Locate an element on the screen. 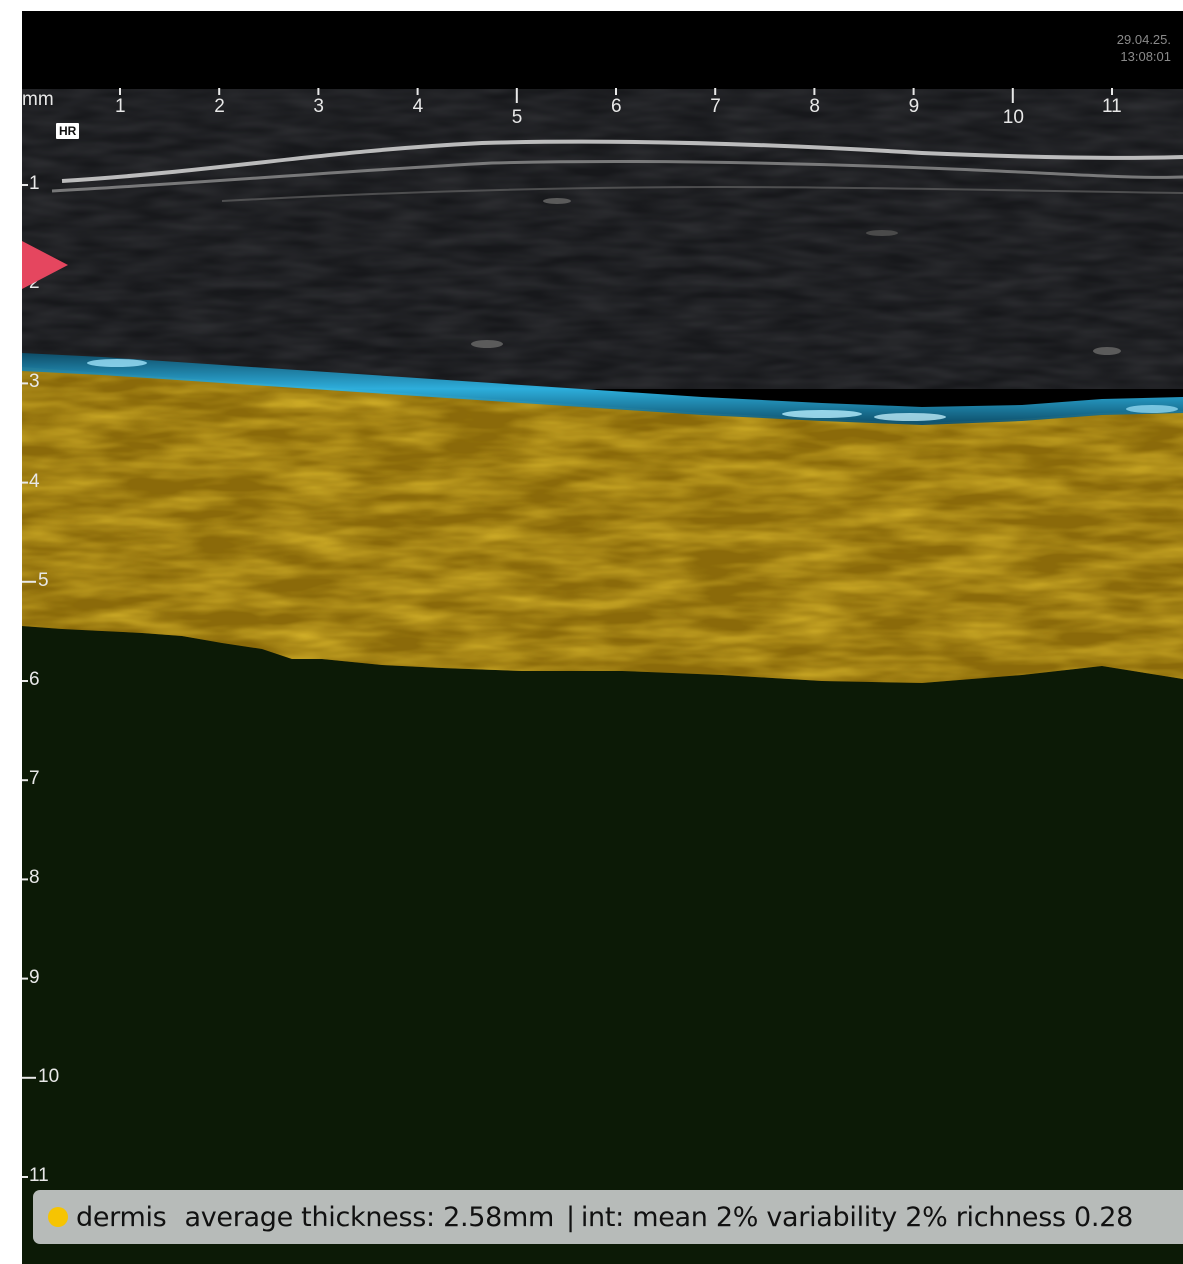 The height and width of the screenshot is (1264, 1183). y-tick-label: 3 is located at coordinates (34, 382).